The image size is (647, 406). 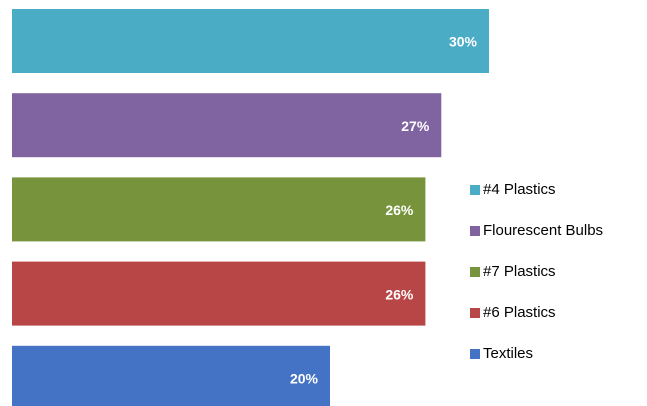 What do you see at coordinates (463, 42) in the screenshot?
I see `data-label: 30%` at bounding box center [463, 42].